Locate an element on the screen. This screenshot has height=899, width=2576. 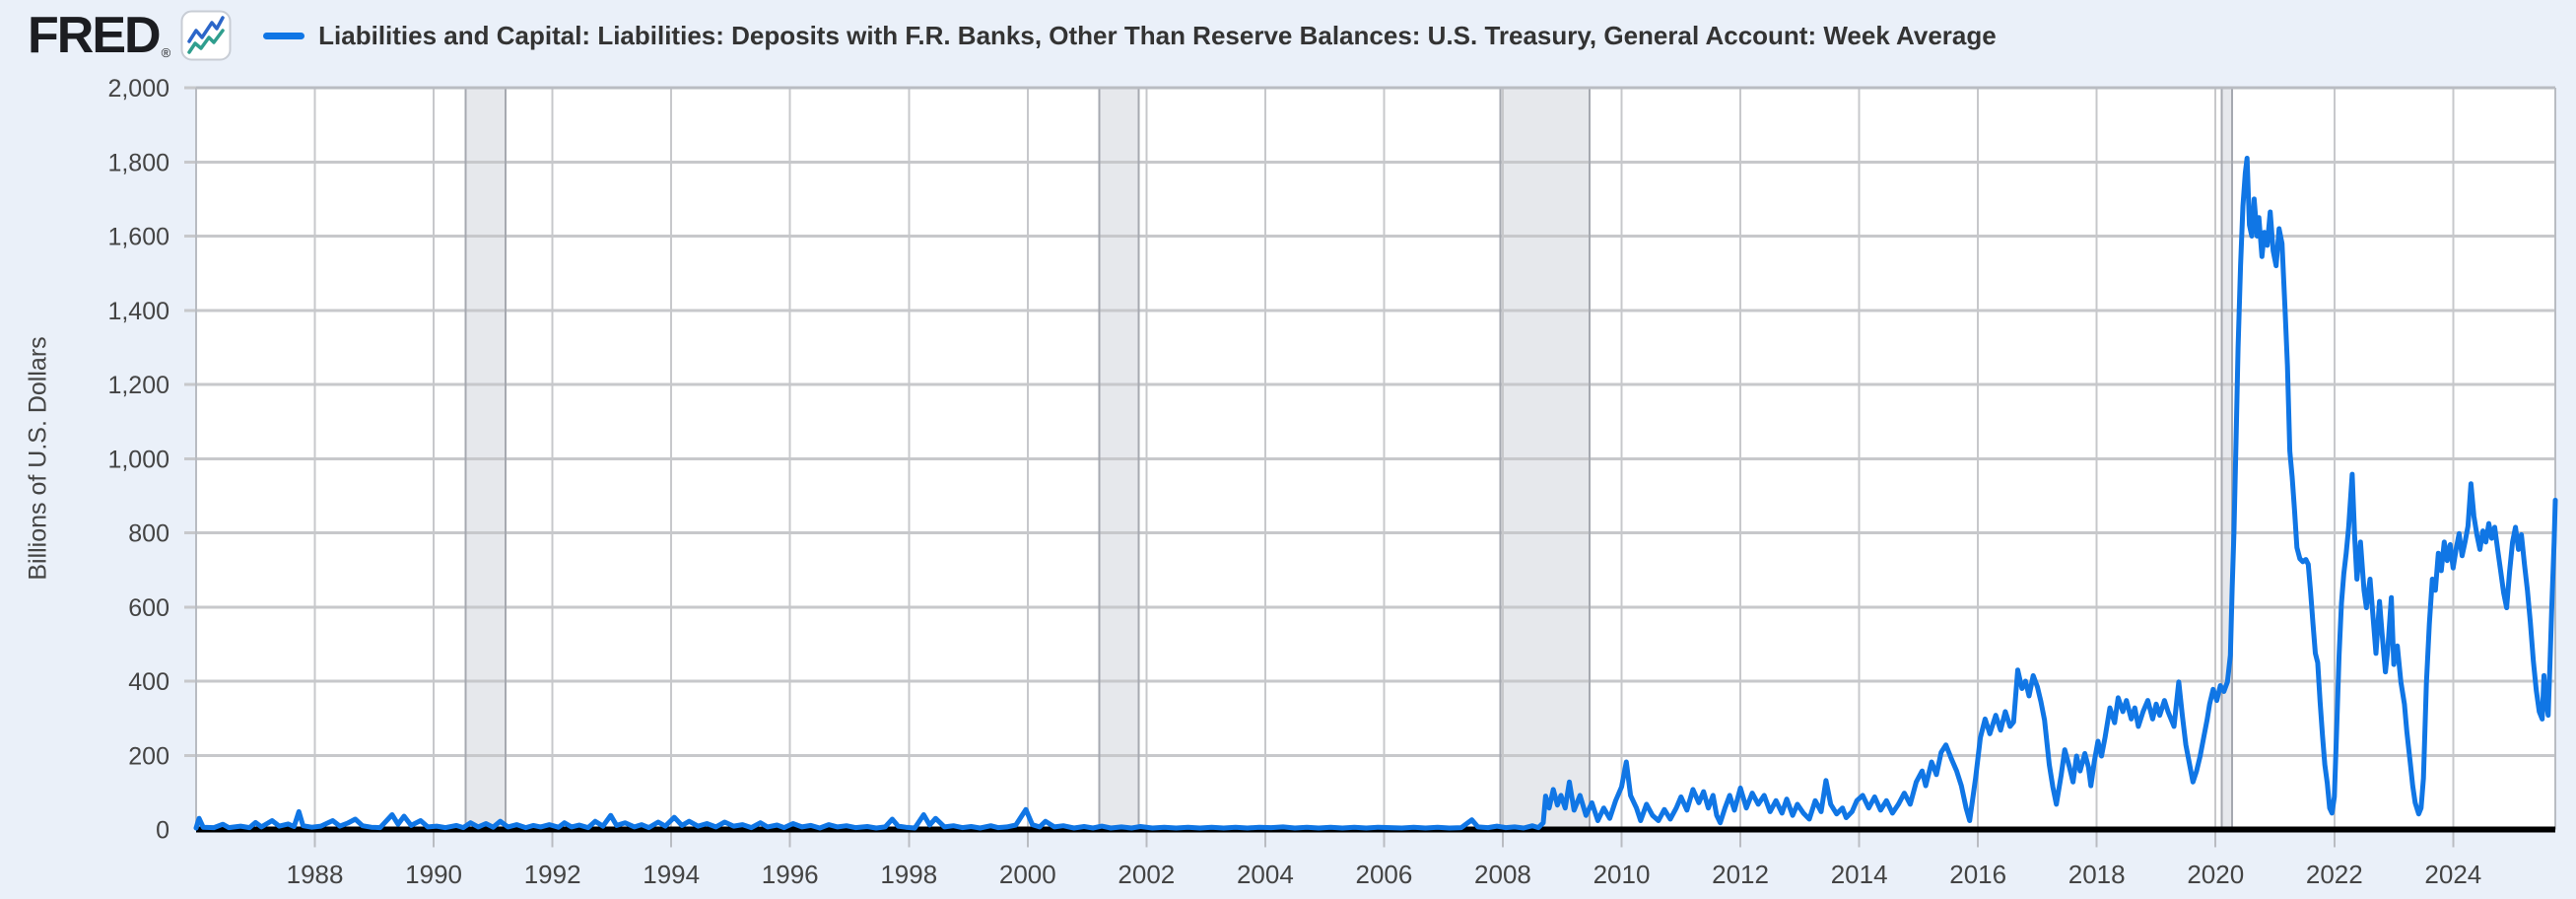
y-tick-label: 200 is located at coordinates (148, 756).